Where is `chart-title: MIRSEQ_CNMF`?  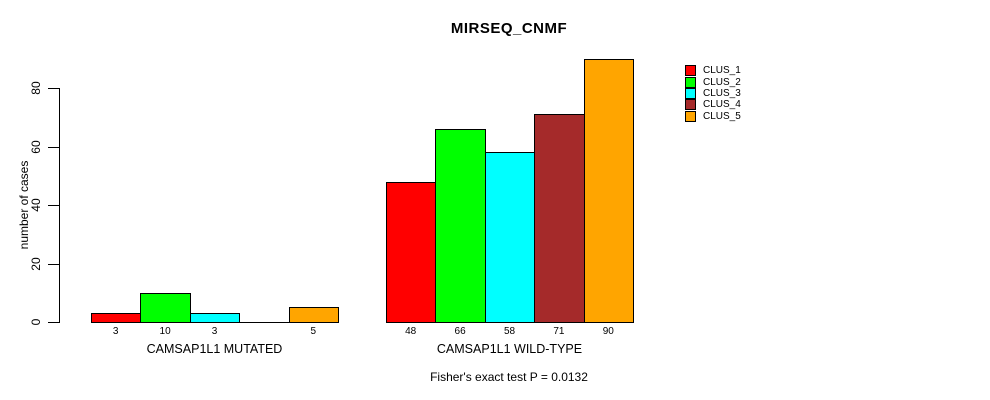
chart-title: MIRSEQ_CNMF is located at coordinates (509, 28).